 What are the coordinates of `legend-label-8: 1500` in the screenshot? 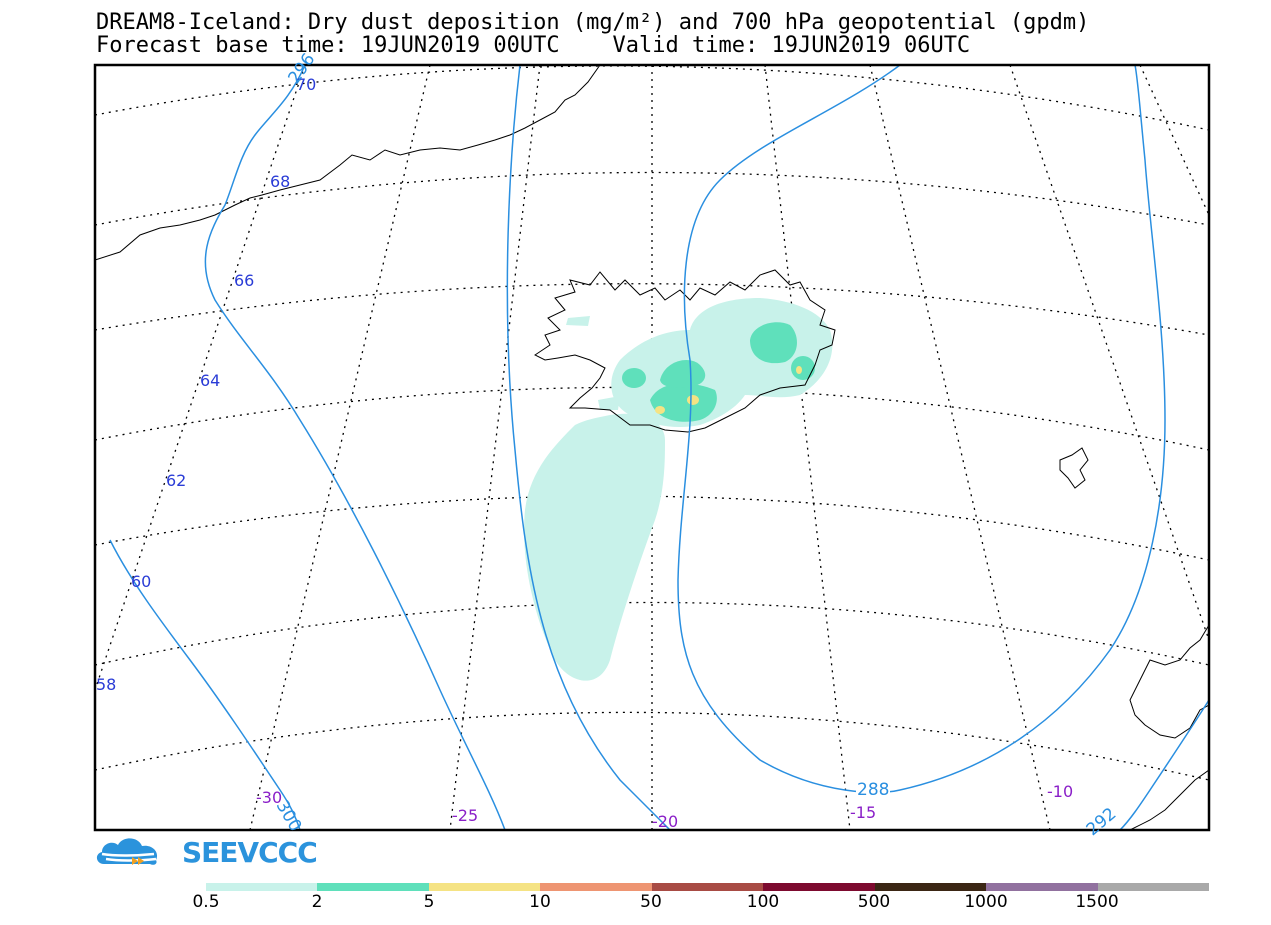 It's located at (1097, 902).